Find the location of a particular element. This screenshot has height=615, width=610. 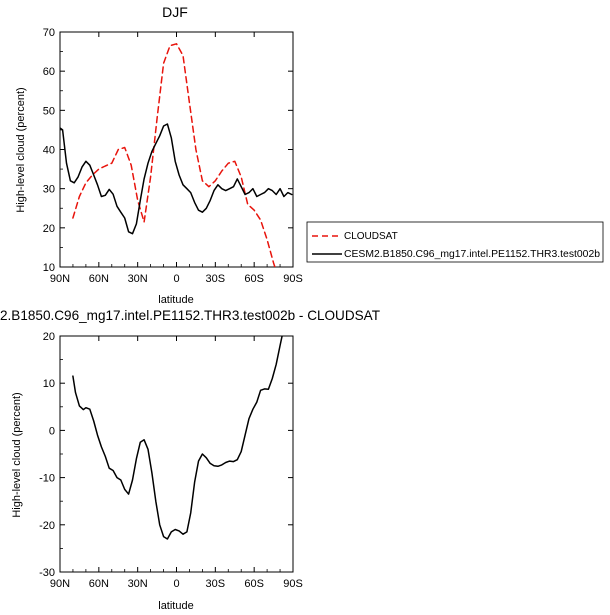

series-line-cloudsat is located at coordinates (174, 155).